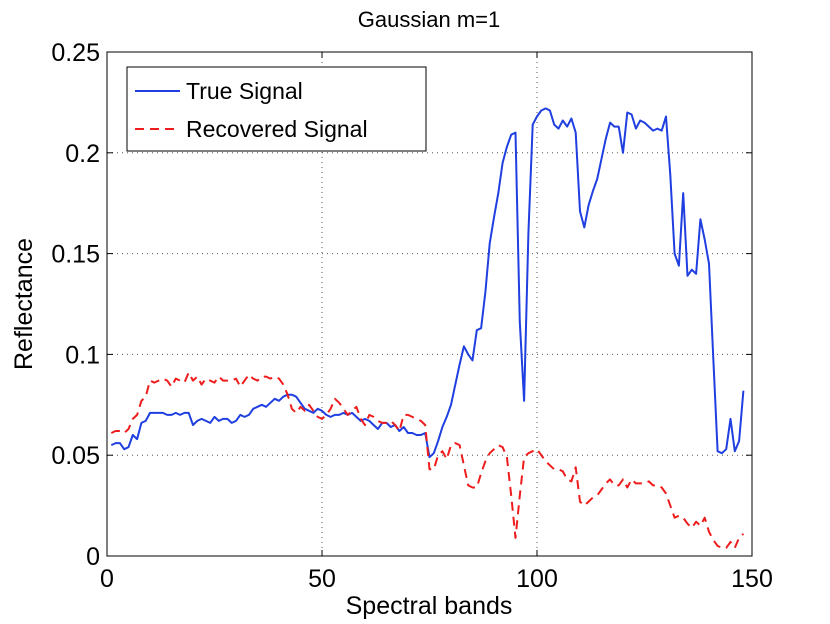 This screenshot has width=830, height=624. I want to click on x-tick-label: 50, so click(322, 579).